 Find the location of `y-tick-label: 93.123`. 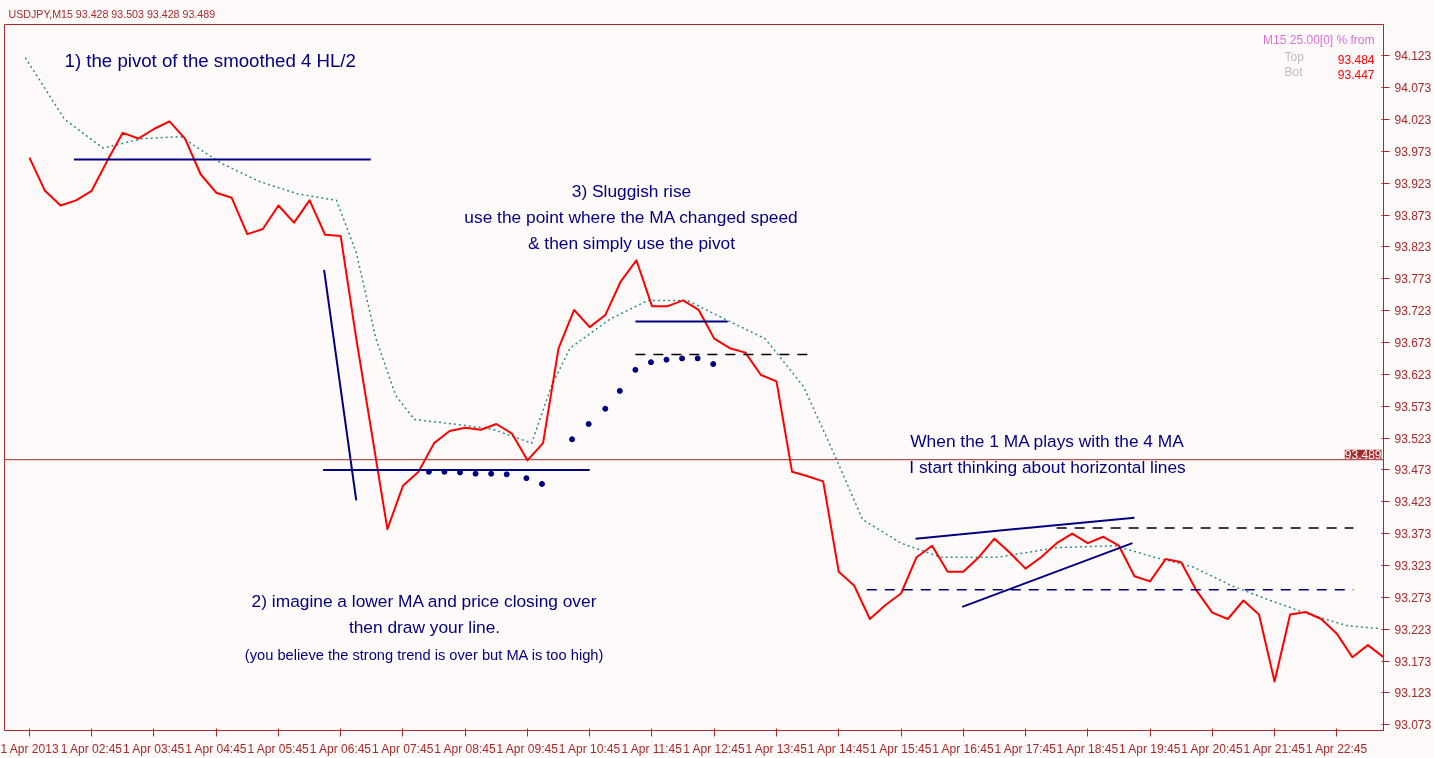

y-tick-label: 93.123 is located at coordinates (1413, 693).